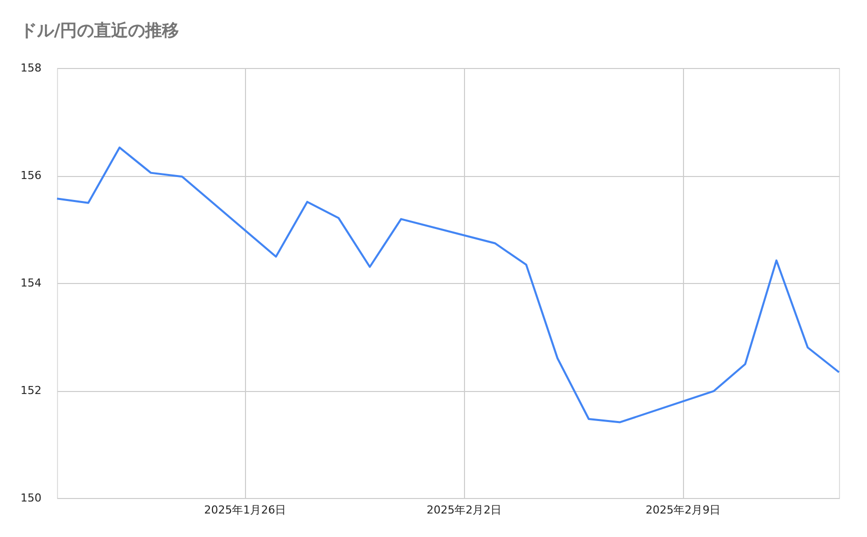 The height and width of the screenshot is (537, 867). Describe the element at coordinates (31, 175) in the screenshot. I see `y-tick-label: 156` at that location.